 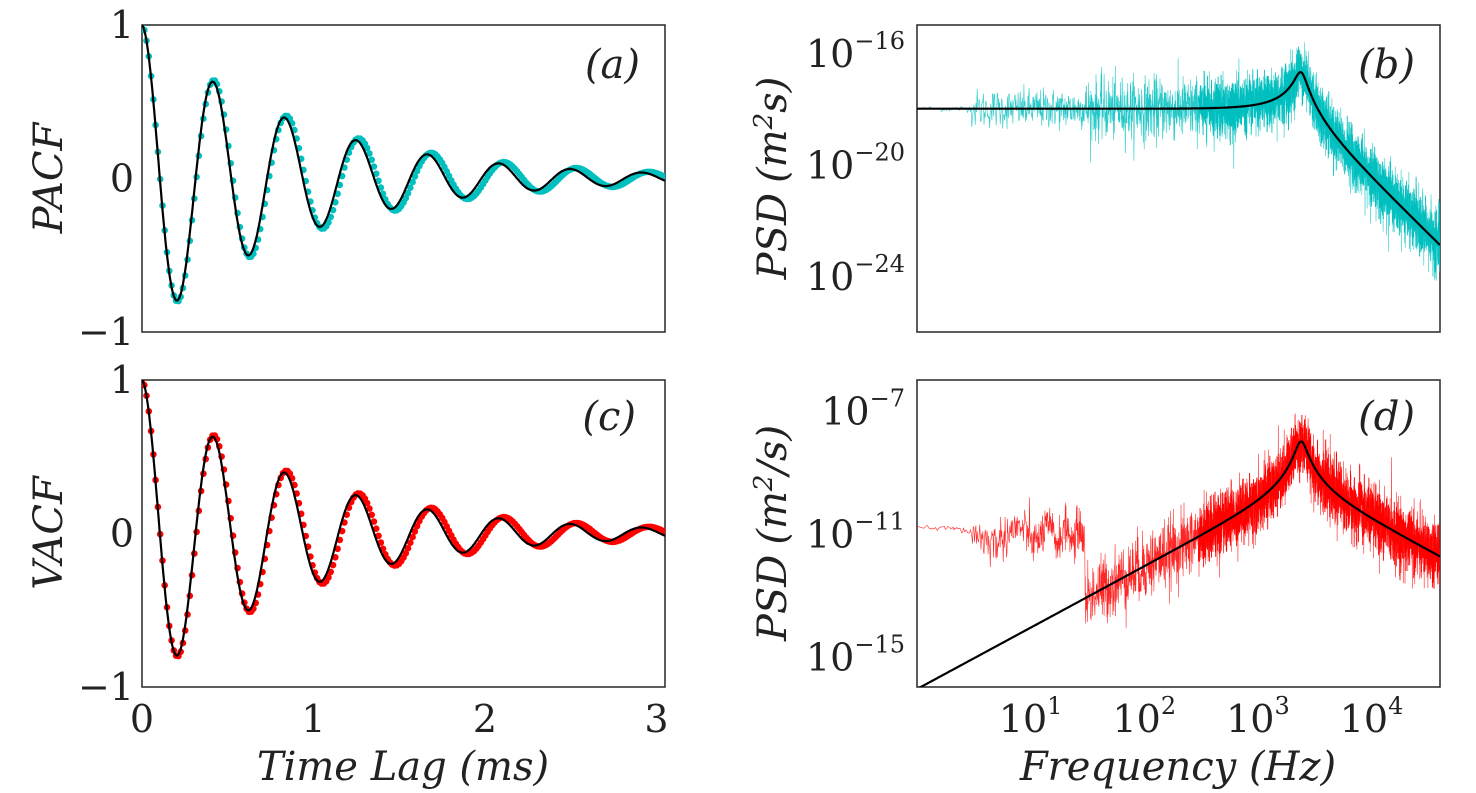 What do you see at coordinates (106, 178) in the screenshot?
I see `panel-a-ticks: 1 0 −1` at bounding box center [106, 178].